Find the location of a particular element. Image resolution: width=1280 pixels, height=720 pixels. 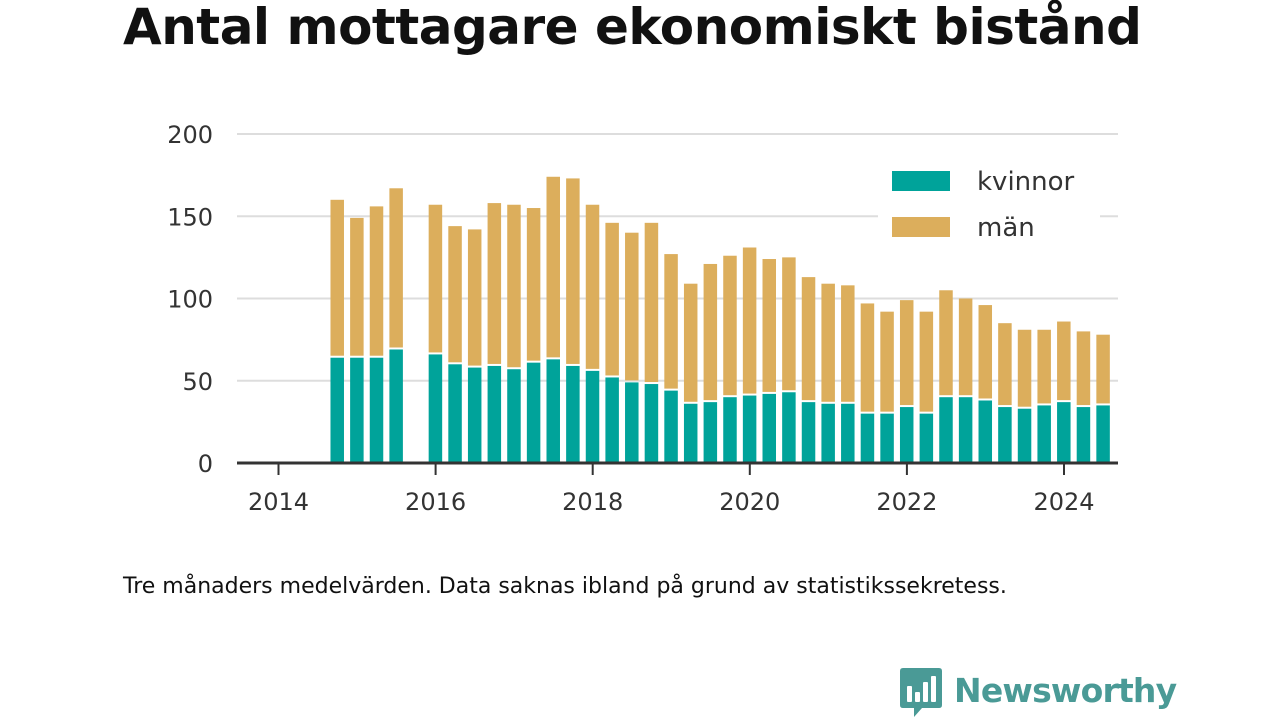

chart-title: Antal mottagare ekonomiskt bistånd is located at coordinates (632, 28).